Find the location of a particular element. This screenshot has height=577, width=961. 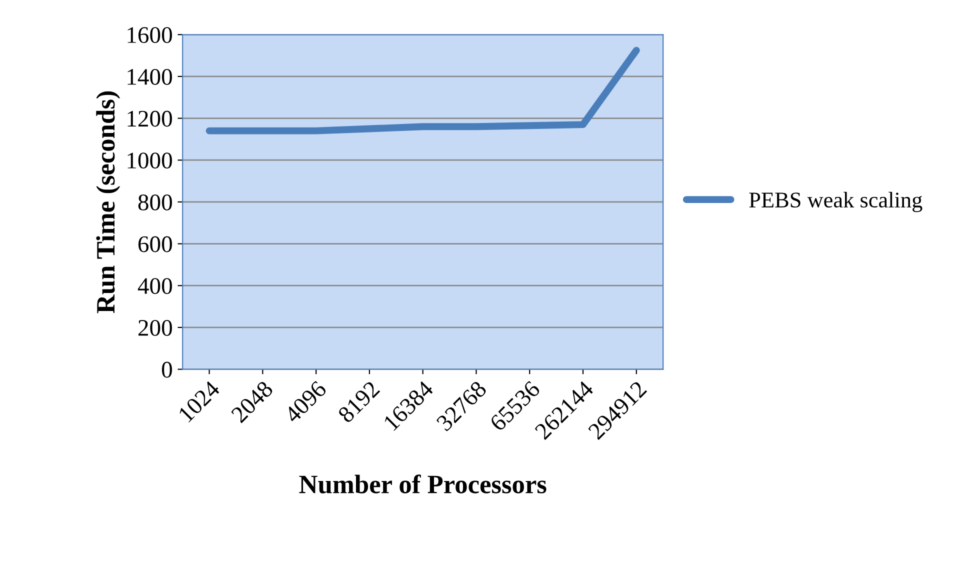

y-tick-label: 1200 is located at coordinates (150, 118).